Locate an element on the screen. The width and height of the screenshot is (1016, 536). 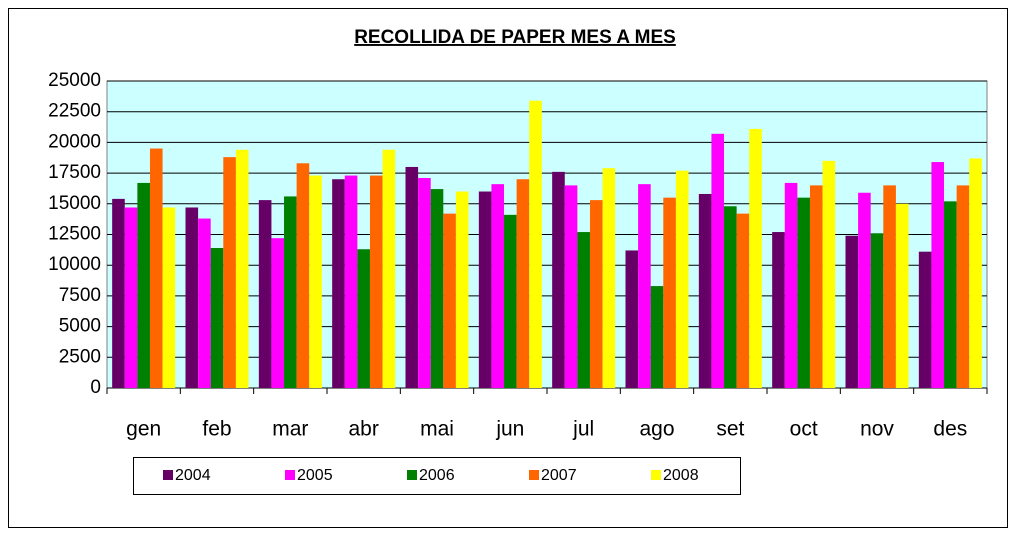
x-tick-label: mai is located at coordinates (437, 429).